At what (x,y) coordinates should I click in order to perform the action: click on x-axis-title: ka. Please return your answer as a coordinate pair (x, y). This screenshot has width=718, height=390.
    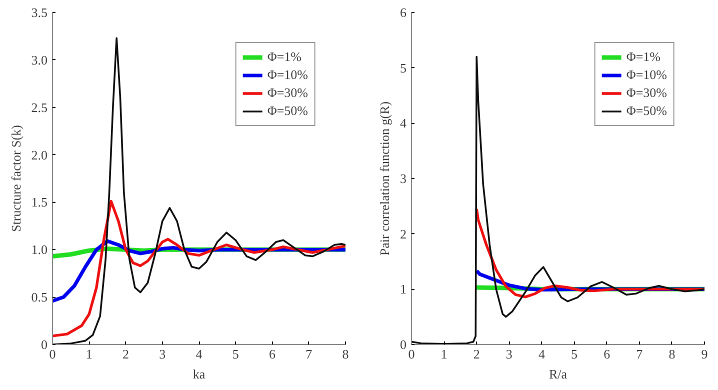
    Looking at the image, I should click on (199, 374).